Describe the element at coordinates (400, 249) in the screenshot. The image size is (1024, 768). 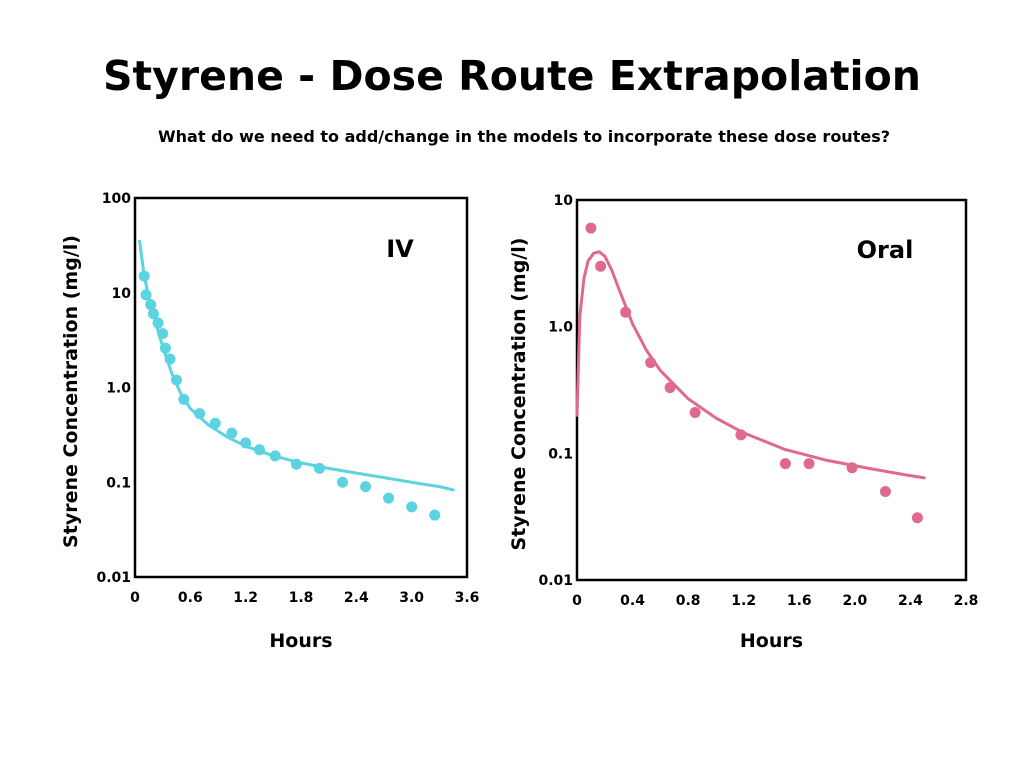
I see `panel-label: IV` at that location.